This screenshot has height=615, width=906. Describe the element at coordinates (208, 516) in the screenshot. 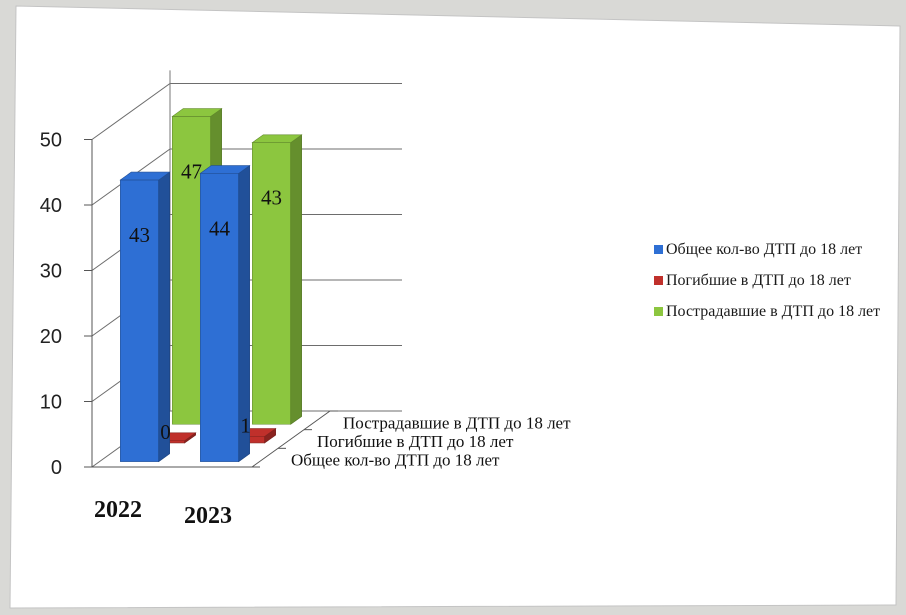

I see `x-category-label: 2023` at that location.